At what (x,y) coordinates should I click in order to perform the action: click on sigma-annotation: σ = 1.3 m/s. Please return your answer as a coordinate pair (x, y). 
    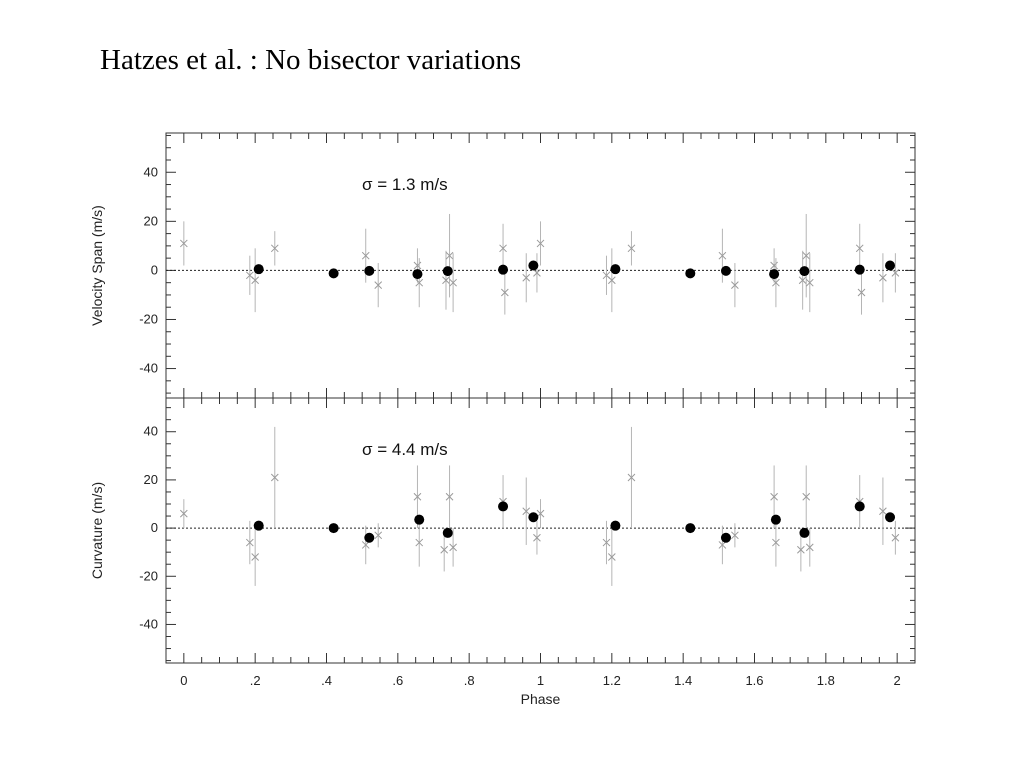
    Looking at the image, I should click on (405, 184).